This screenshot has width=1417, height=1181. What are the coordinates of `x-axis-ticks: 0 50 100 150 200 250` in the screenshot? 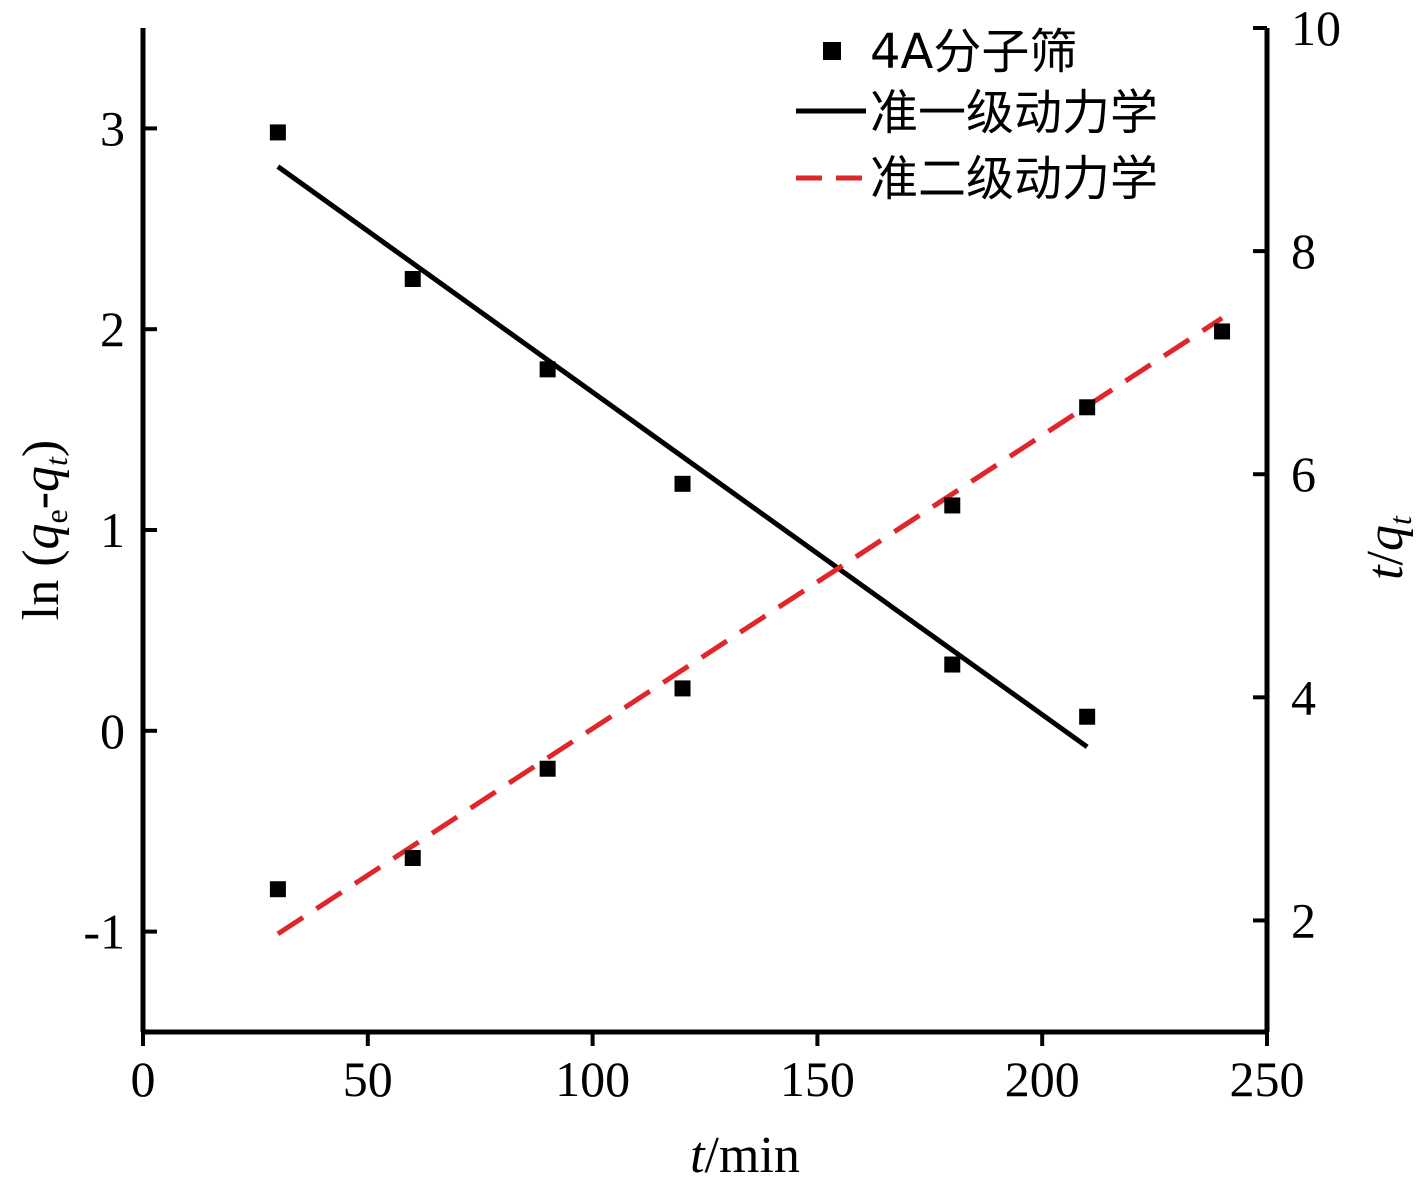 It's located at (718, 1069).